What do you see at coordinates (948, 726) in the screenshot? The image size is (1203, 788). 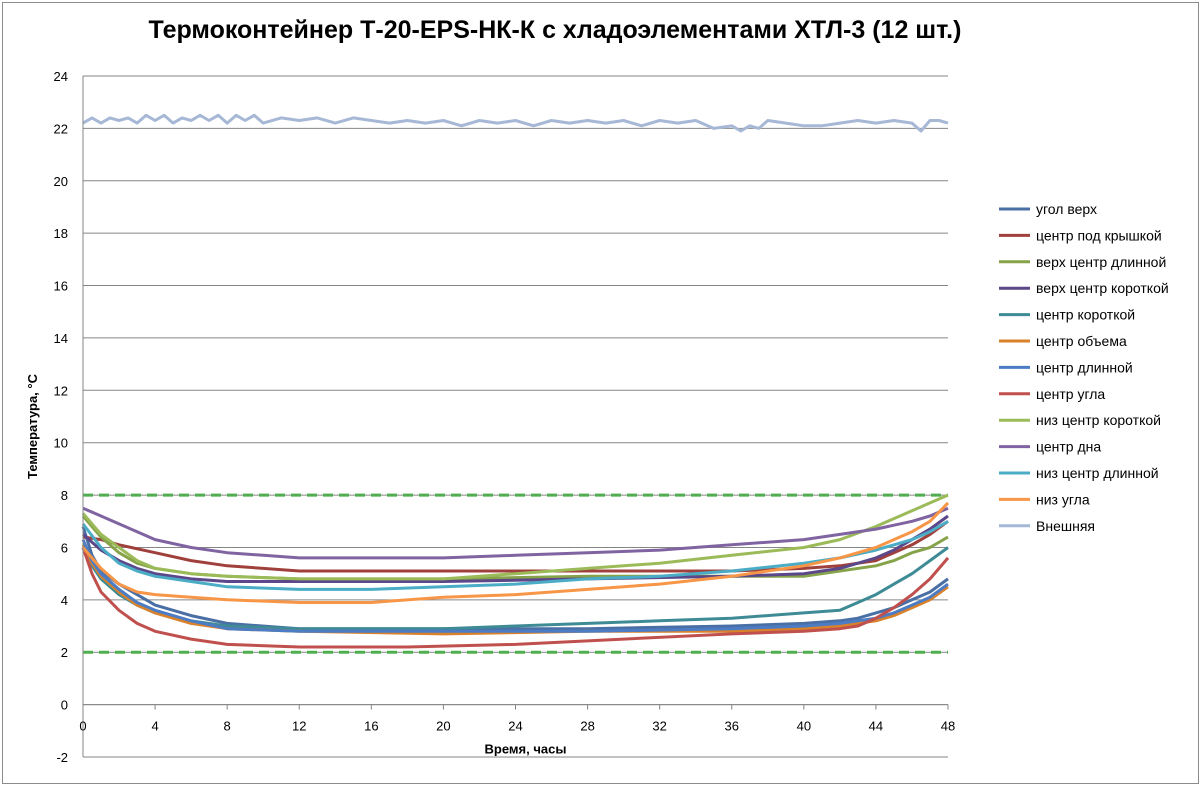 I see `x-tick-label: 48` at bounding box center [948, 726].